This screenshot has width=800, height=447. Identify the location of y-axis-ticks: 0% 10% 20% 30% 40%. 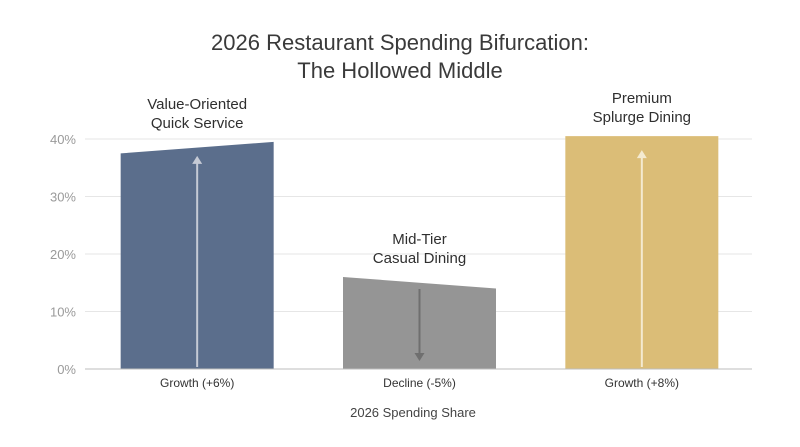
(63, 254).